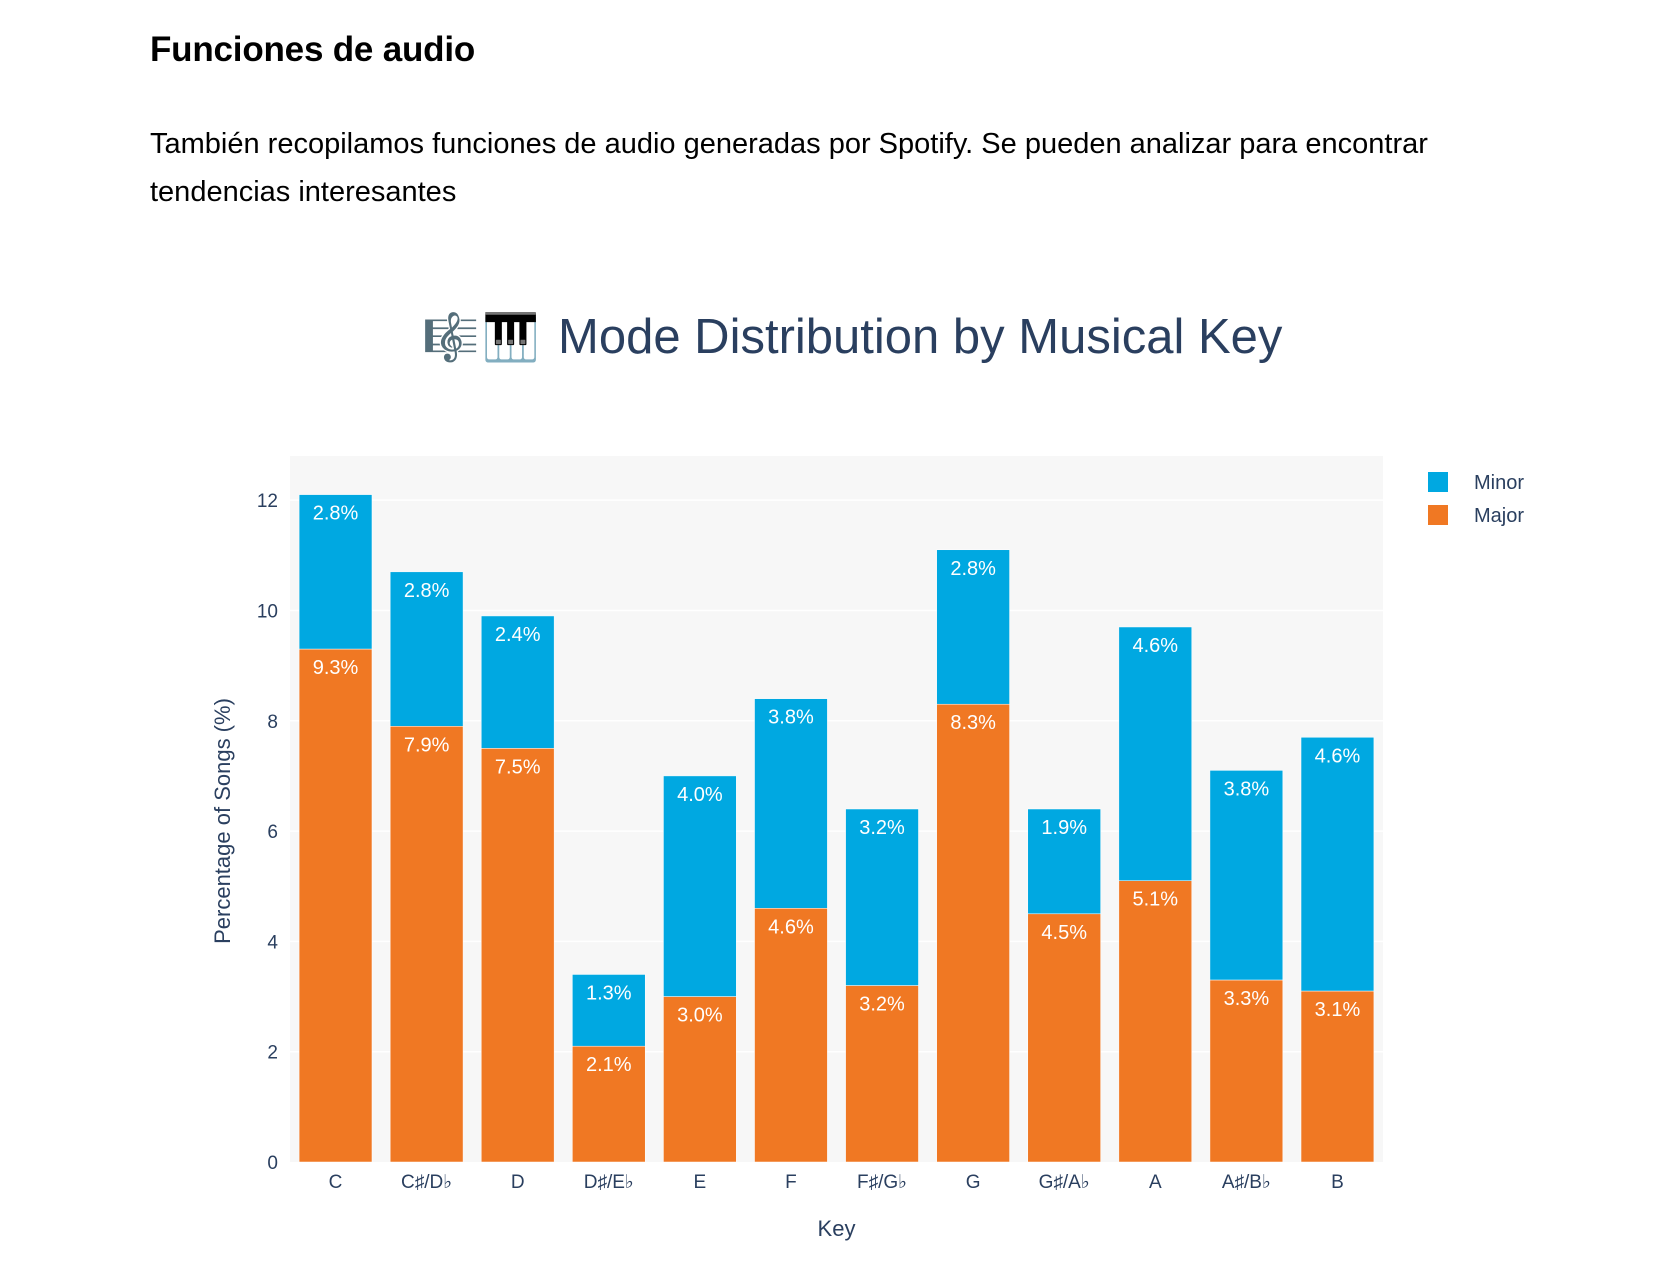 This screenshot has width=1666, height=1282. What do you see at coordinates (1064, 1182) in the screenshot?
I see `x-tick-label: G♯/A♭` at bounding box center [1064, 1182].